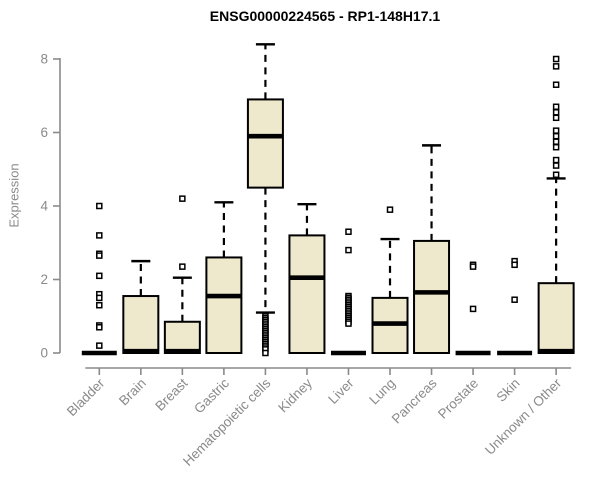 This screenshot has width=600, height=500. Describe the element at coordinates (325, 16) in the screenshot. I see `chart-title: ENSG00000224565 - RP1-148H17.1` at that location.